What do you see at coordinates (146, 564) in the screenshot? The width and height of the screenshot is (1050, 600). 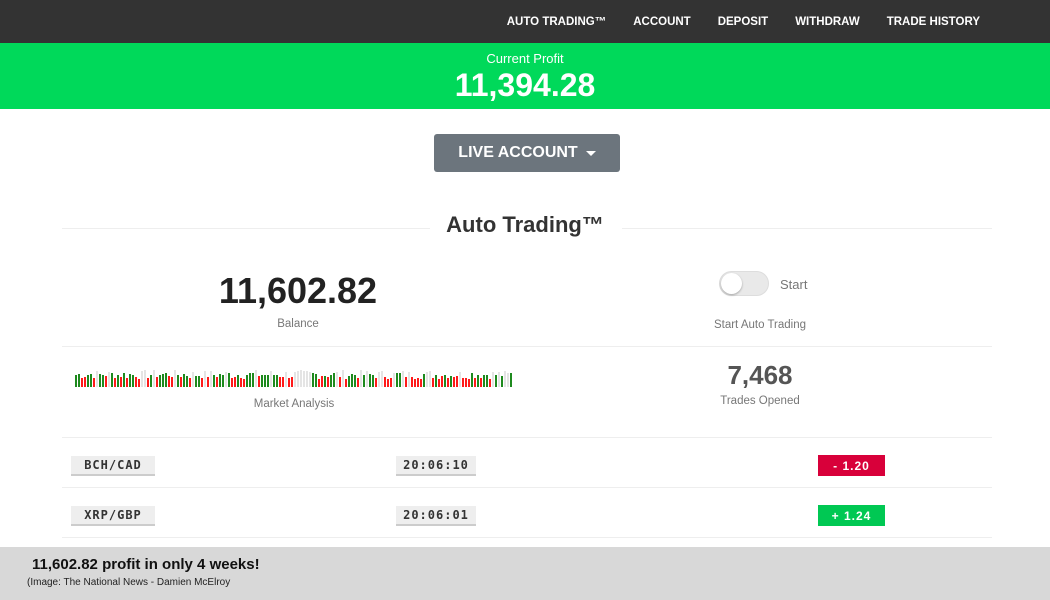 I see `caption-headline: 11,602.82 profit in only 4 weeks!` at bounding box center [146, 564].